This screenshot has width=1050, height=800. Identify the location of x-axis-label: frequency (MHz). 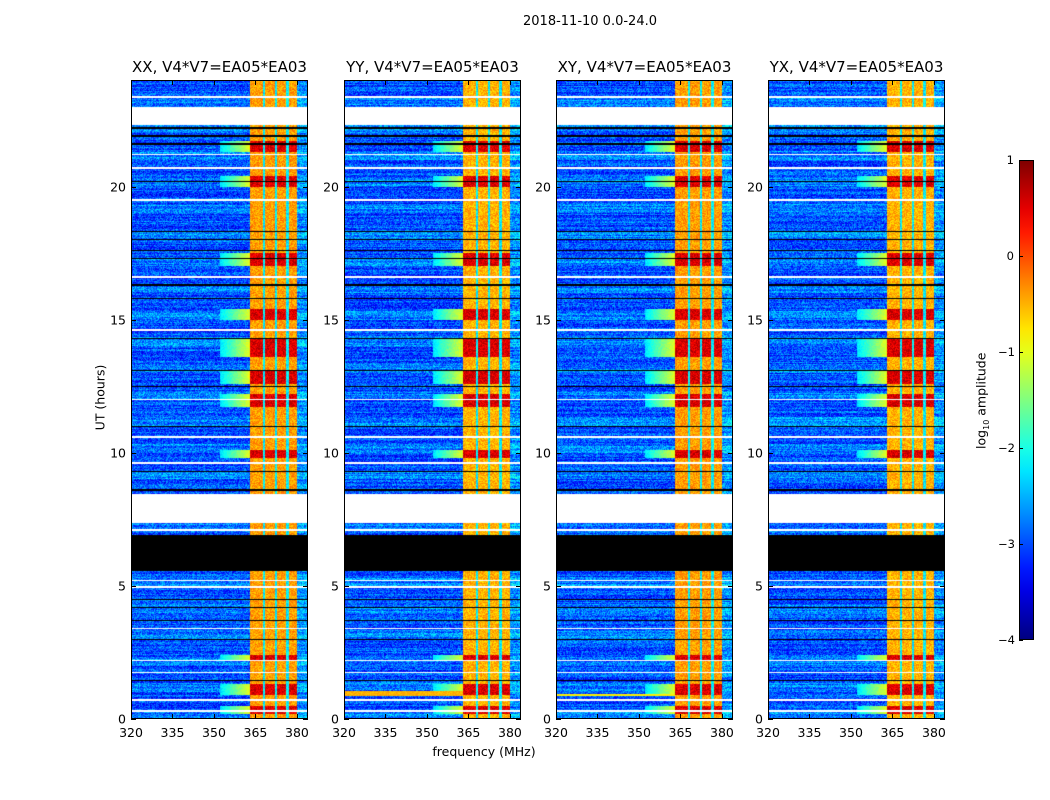
(484, 751).